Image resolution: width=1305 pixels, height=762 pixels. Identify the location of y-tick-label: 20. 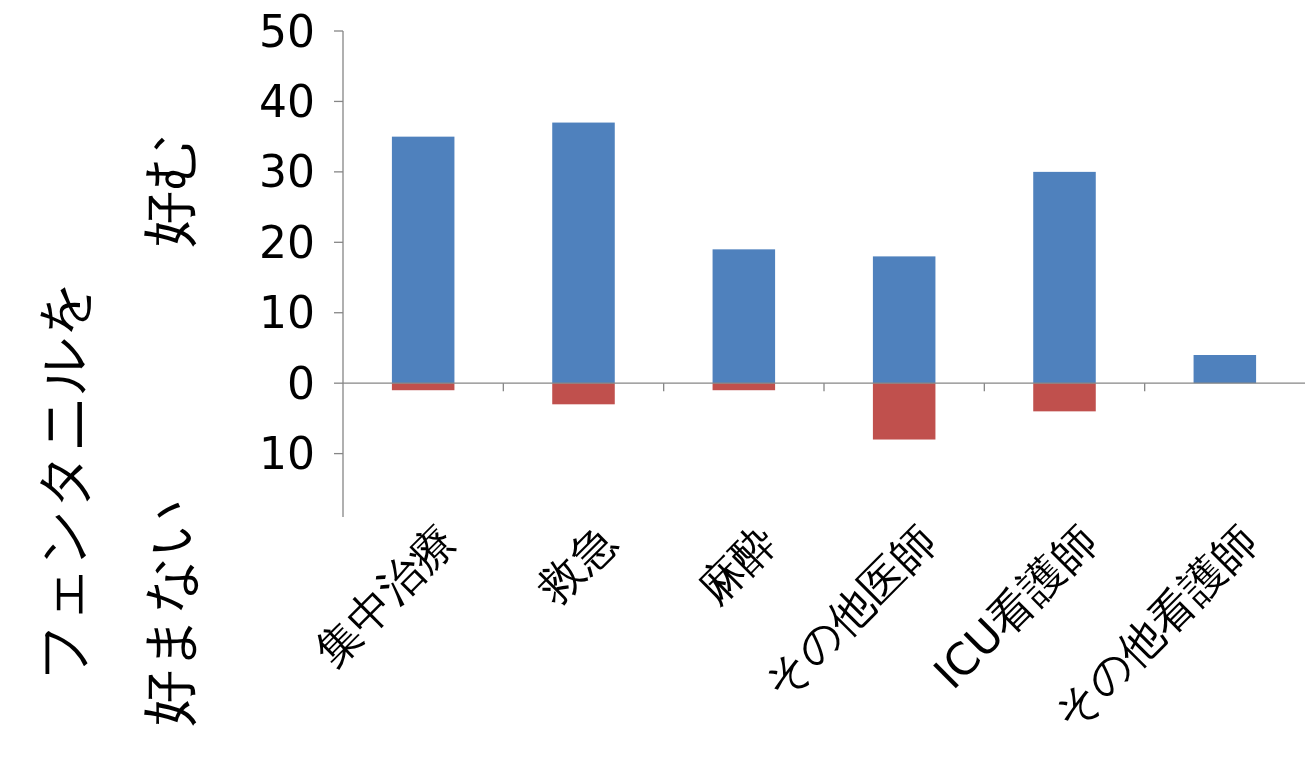
(287, 242).